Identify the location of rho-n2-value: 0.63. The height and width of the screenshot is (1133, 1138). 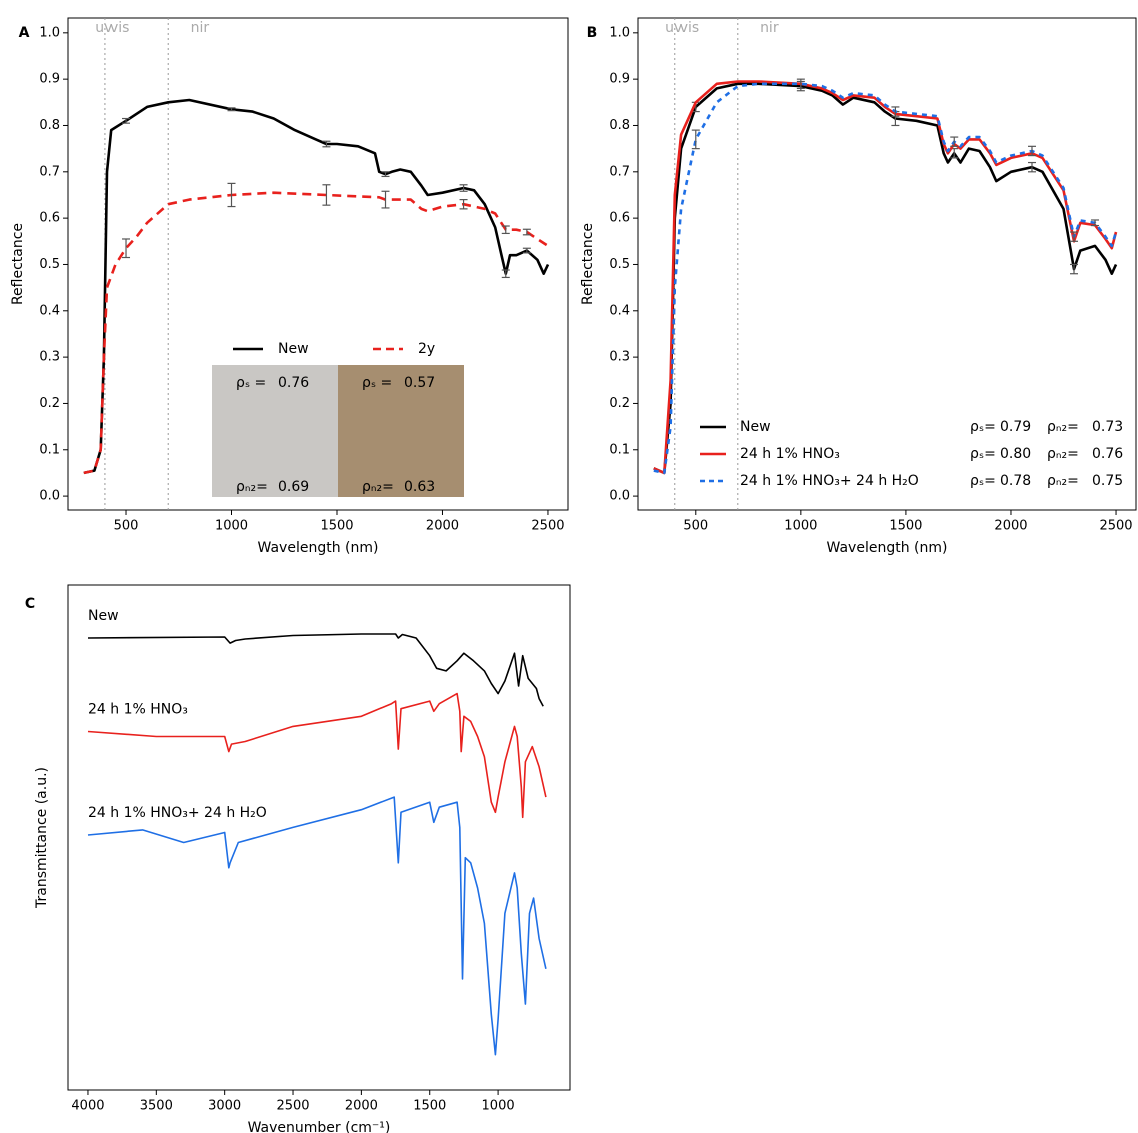
(419, 487).